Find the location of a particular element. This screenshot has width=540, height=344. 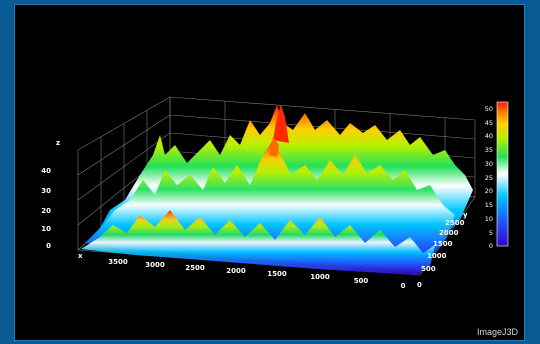

x-axis-labels: x 3500 3000 2500 2000 1500 1000 500 0 is located at coordinates (242, 271).